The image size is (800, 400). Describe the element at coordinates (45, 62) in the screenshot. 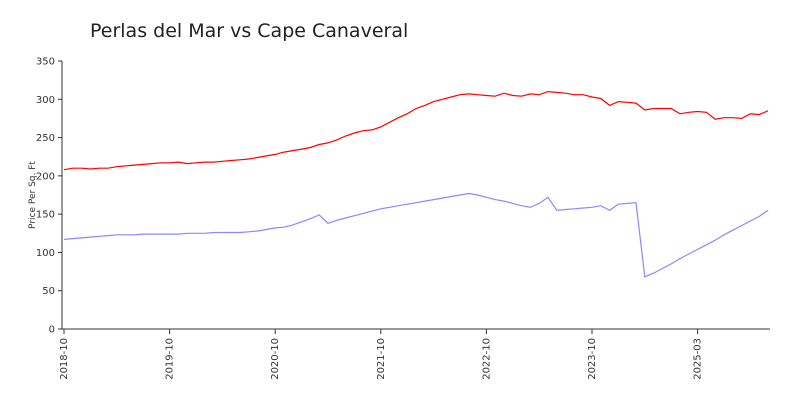

I see `y-tick-label: 350` at that location.